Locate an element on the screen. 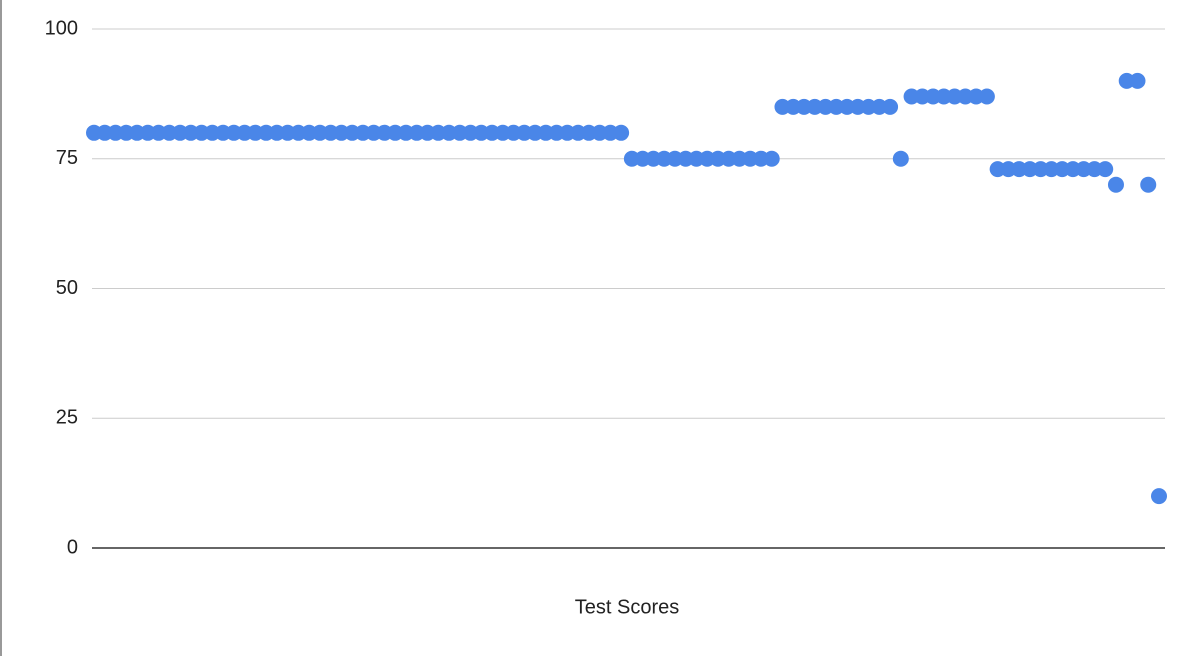  y-tick-label: 25 is located at coordinates (67, 418).